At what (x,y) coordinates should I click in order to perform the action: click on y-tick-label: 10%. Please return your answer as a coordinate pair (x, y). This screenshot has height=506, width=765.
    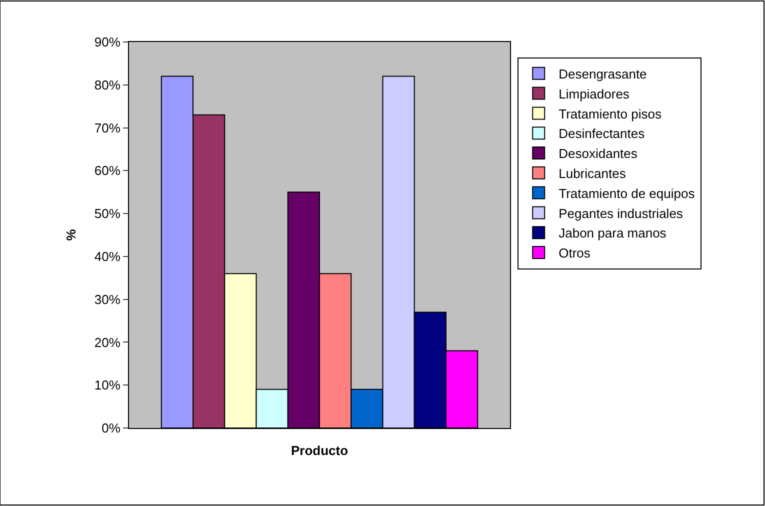
    Looking at the image, I should click on (107, 385).